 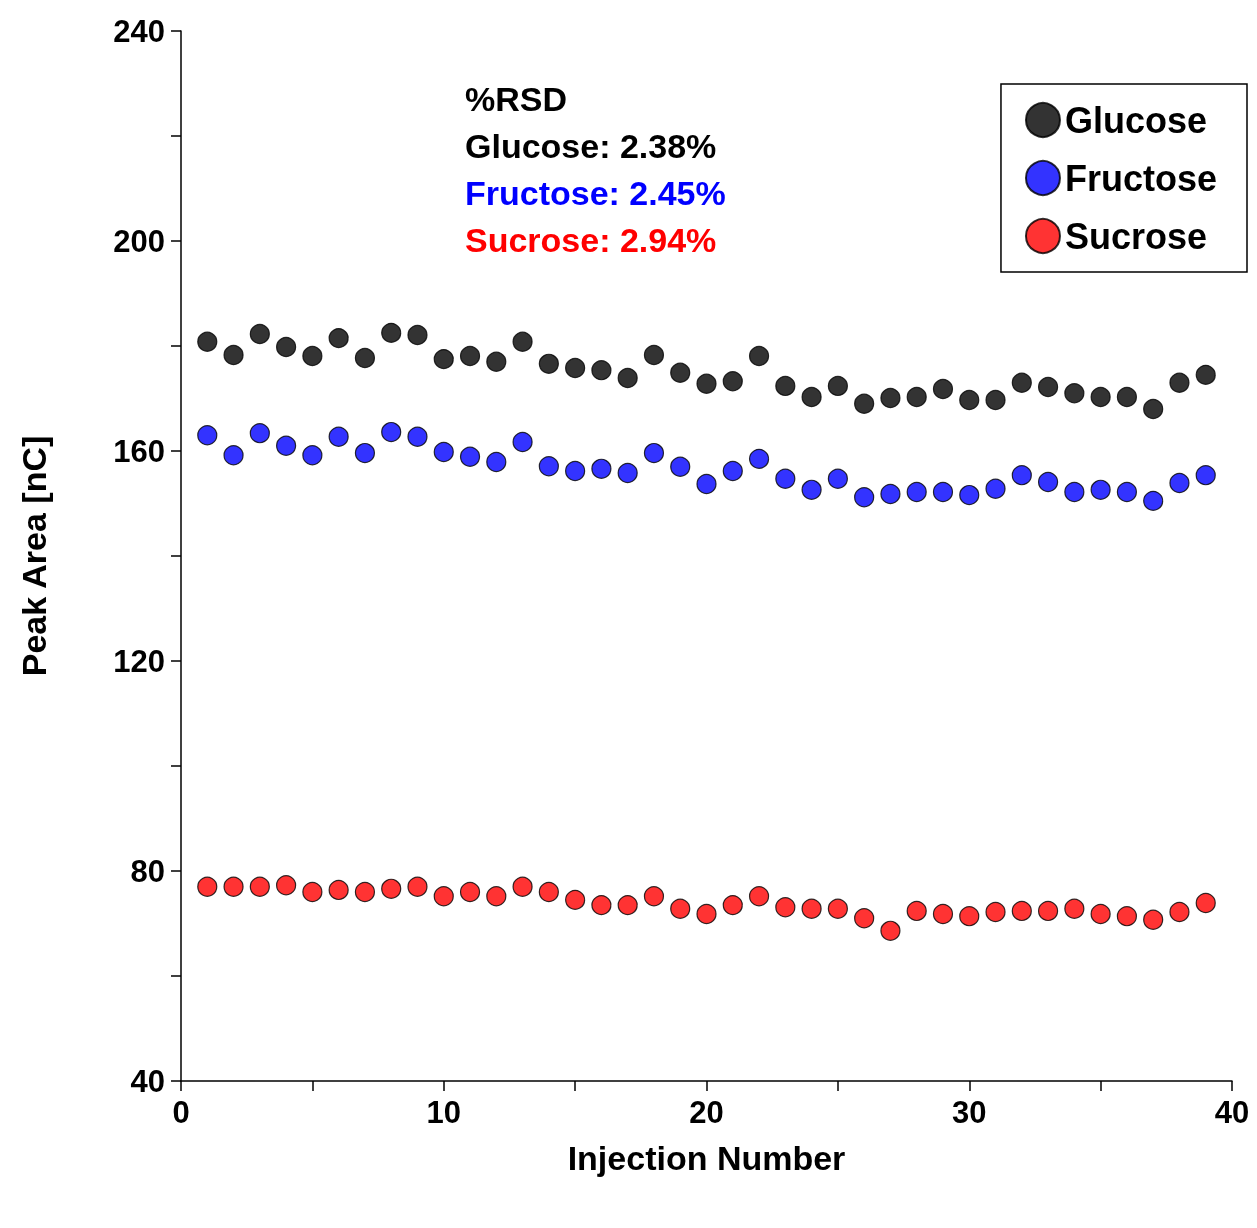 What do you see at coordinates (1141, 178) in the screenshot?
I see `legend-label: Fructose` at bounding box center [1141, 178].